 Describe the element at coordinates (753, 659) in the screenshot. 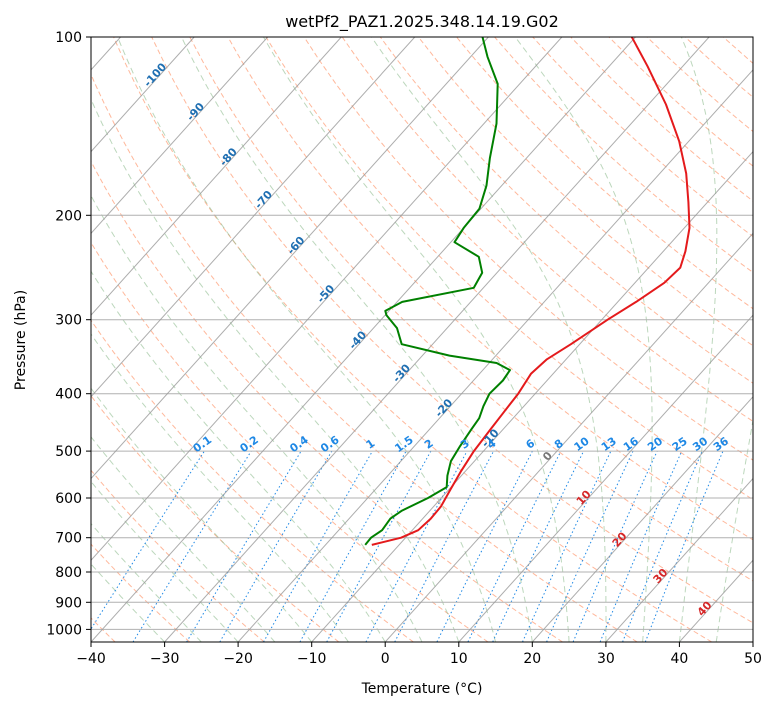

I see `x-tick-label: 50` at that location.